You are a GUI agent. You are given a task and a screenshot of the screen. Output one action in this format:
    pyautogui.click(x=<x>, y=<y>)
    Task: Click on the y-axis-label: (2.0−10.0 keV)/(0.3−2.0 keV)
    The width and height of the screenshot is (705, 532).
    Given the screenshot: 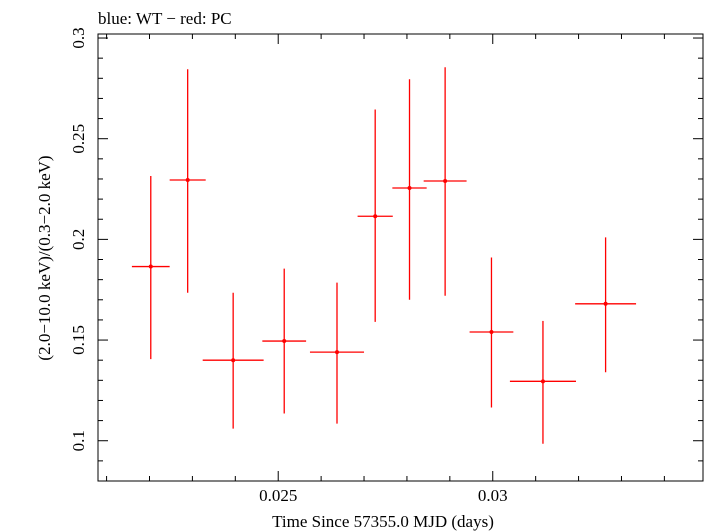 What is the action you would take?
    pyautogui.click(x=44, y=257)
    